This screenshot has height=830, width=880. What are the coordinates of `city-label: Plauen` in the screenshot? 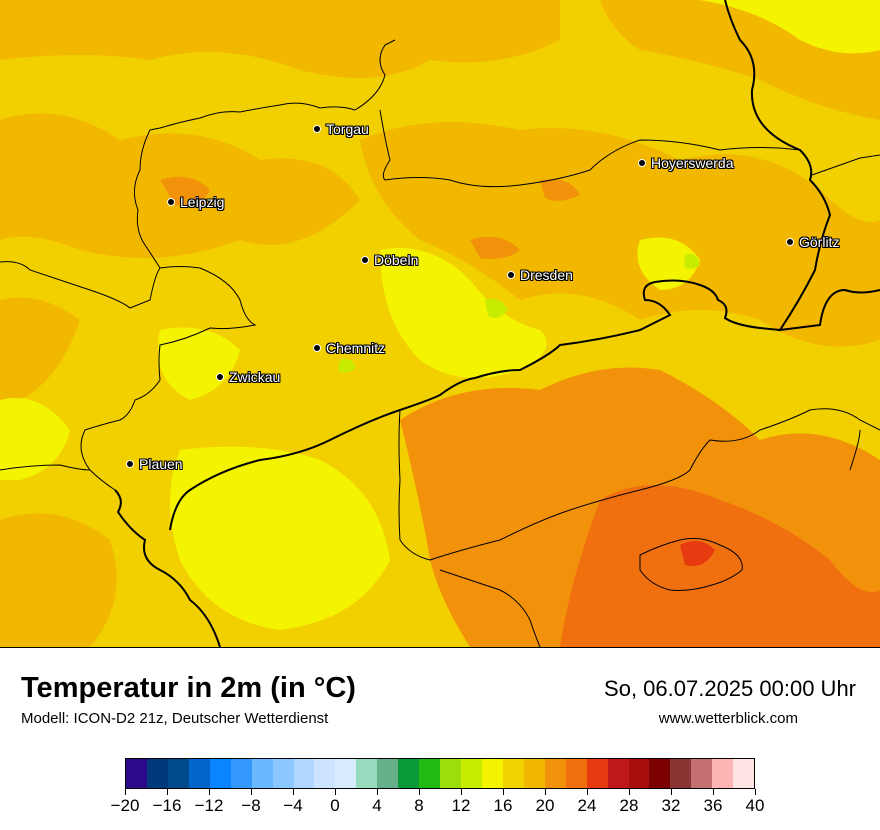 It's located at (161, 464).